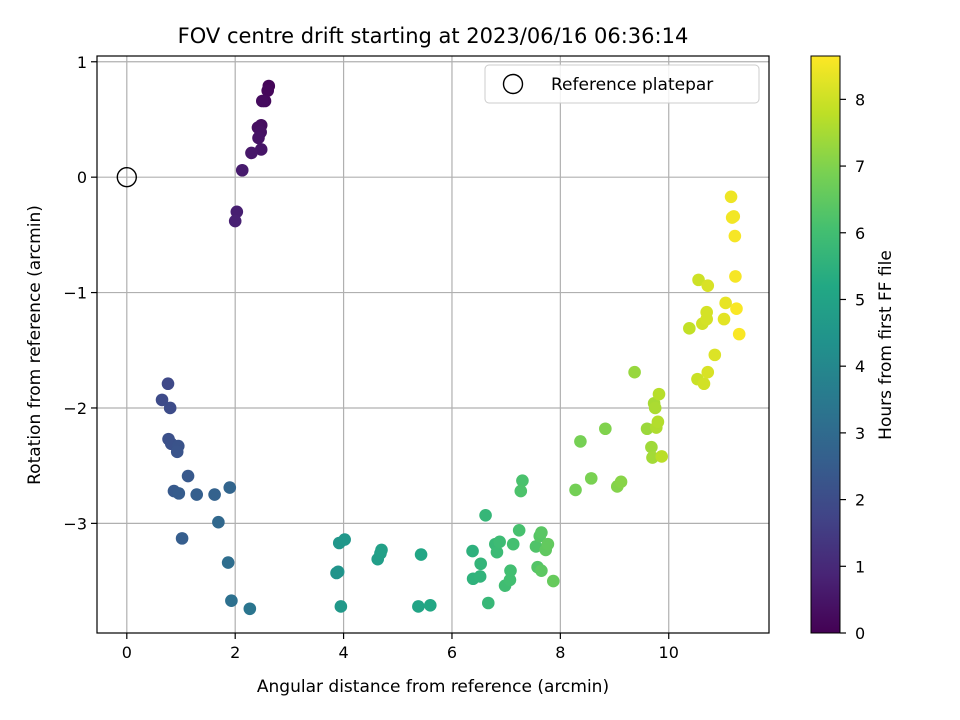 Image resolution: width=960 pixels, height=720 pixels. I want to click on reference-platepar-marker, so click(127, 177).